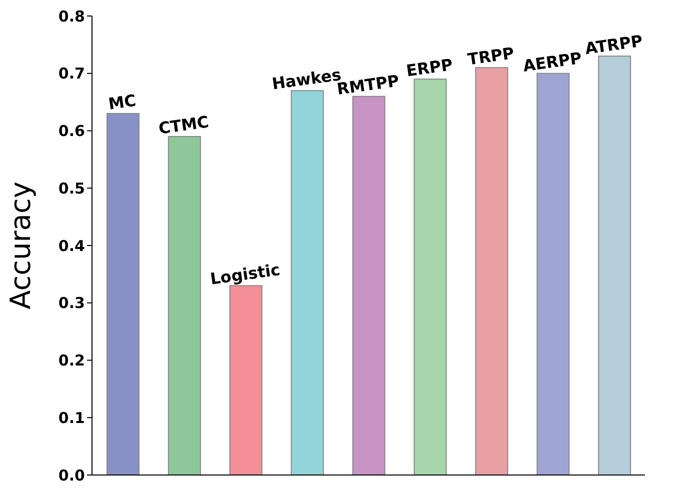 The height and width of the screenshot is (498, 677). I want to click on y-tick-label: 0.8, so click(71, 16).